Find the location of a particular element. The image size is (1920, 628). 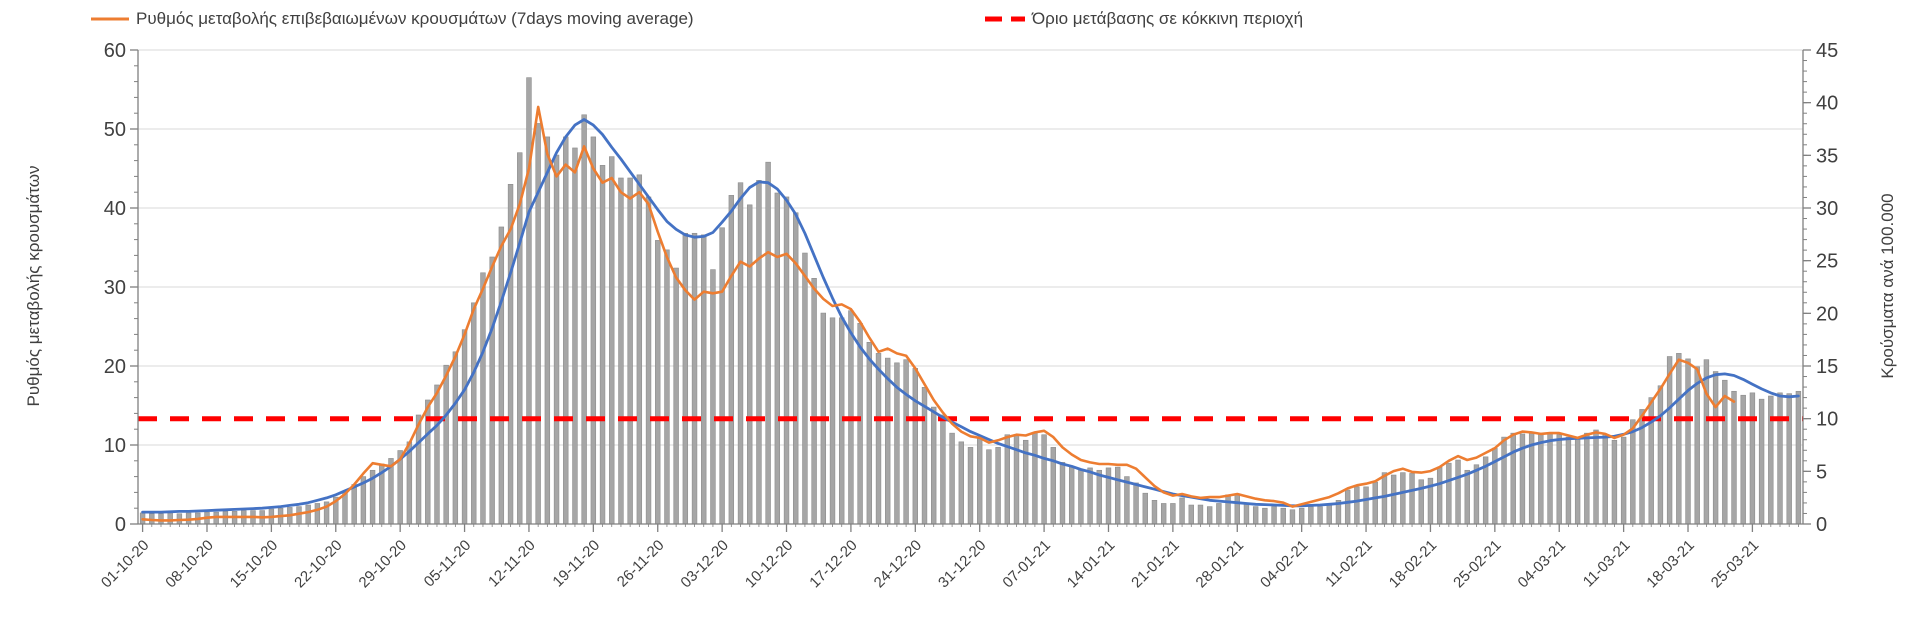

x-axis-date-label: 08-10-20 is located at coordinates (189, 564).